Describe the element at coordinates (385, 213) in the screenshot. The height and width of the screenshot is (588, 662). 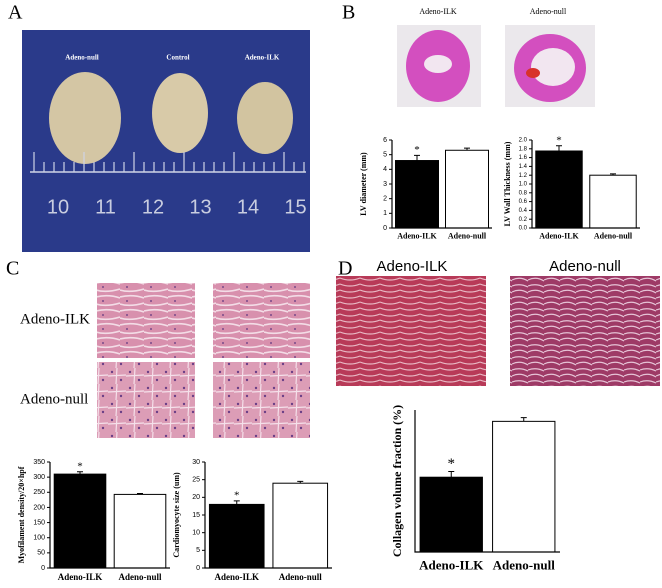
I see `y-tick-label: 1` at that location.